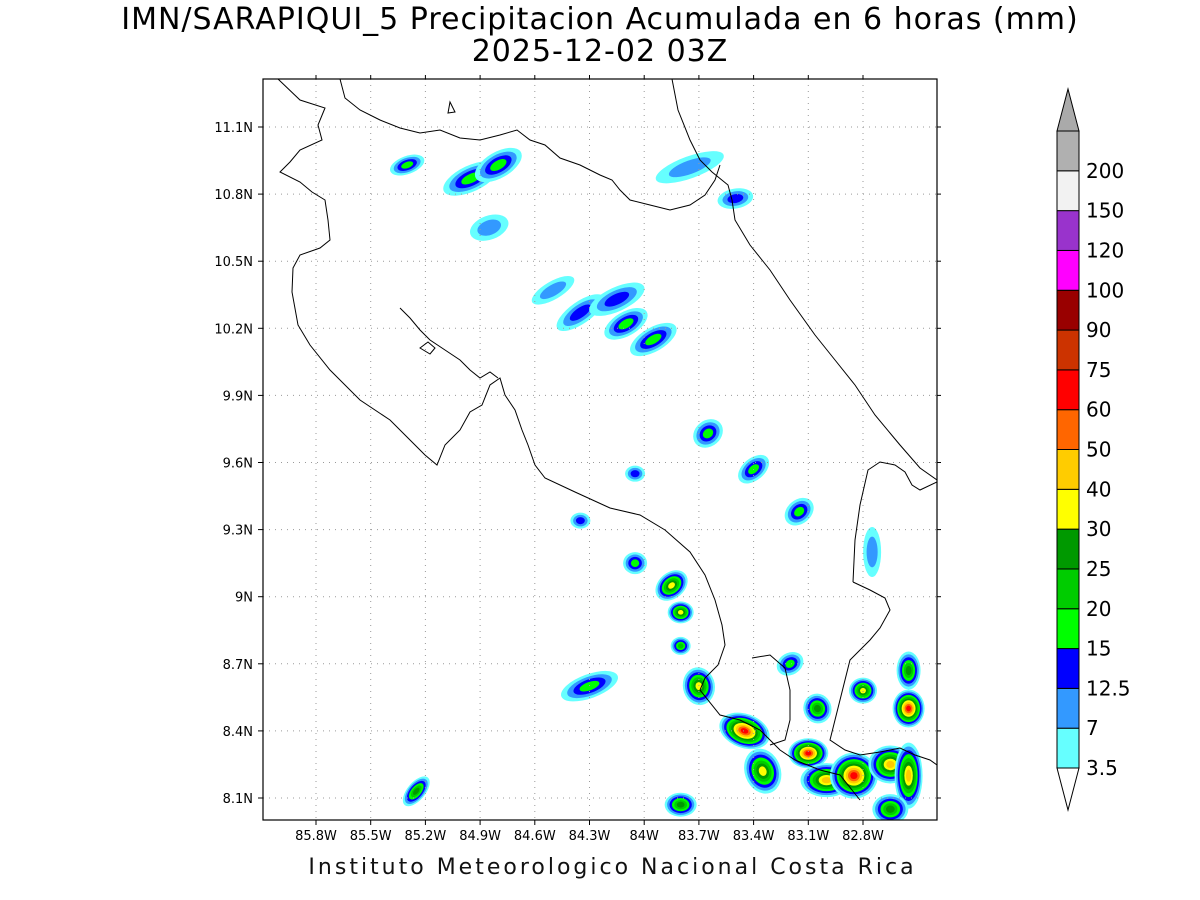 This screenshot has height=900, width=1200. I want to click on colorbar-lower-arrow, so click(1068, 789).